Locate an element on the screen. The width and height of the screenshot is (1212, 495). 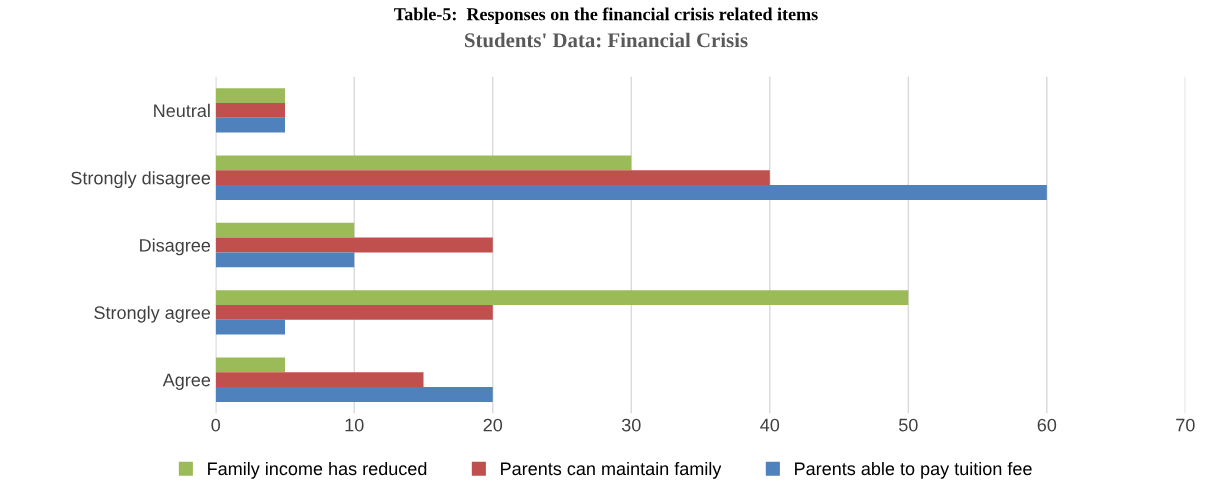
chart-title: Students' Data: Financial Crisis is located at coordinates (606, 40).